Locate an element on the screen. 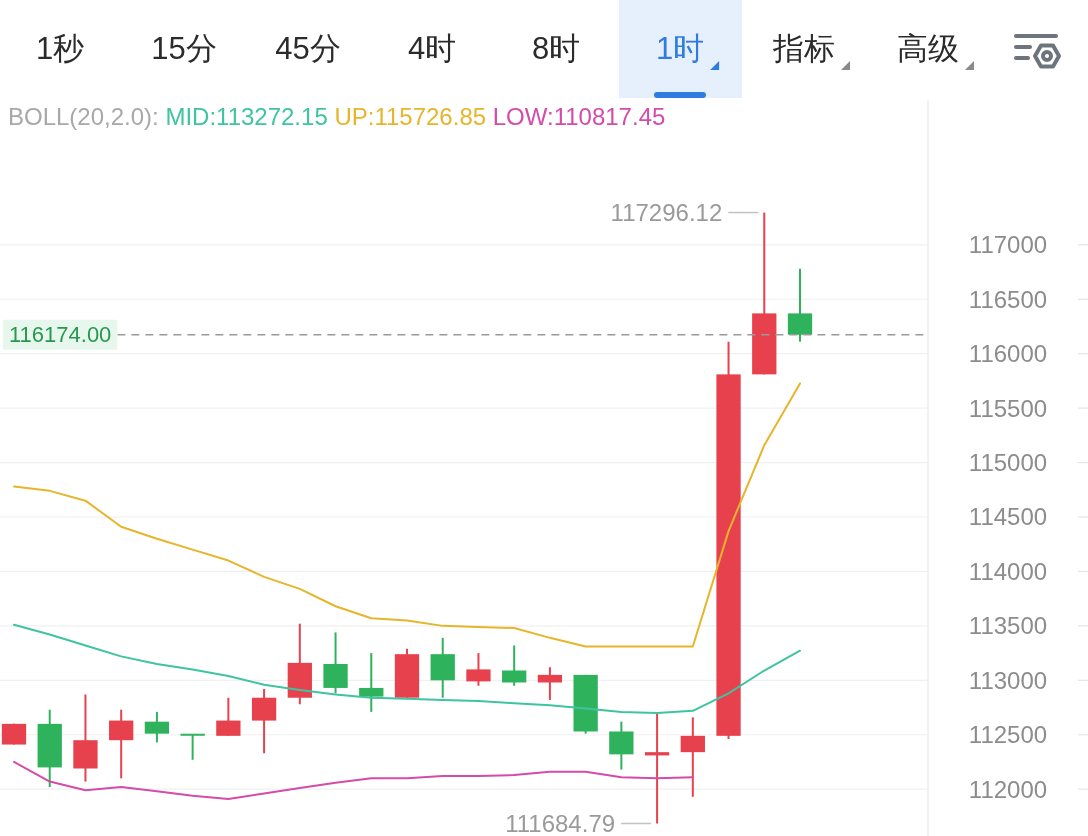  y-tick-label: 114500 is located at coordinates (1008, 517).